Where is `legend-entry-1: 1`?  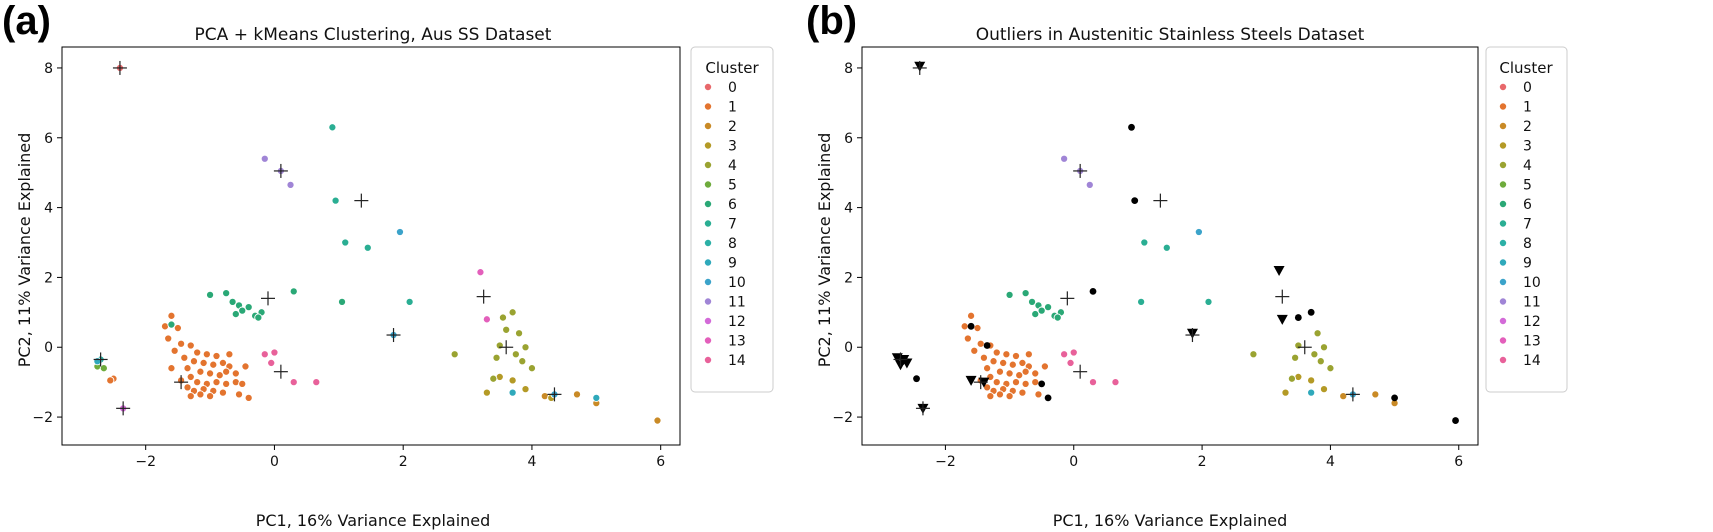 legend-entry-1: 1 is located at coordinates (732, 108).